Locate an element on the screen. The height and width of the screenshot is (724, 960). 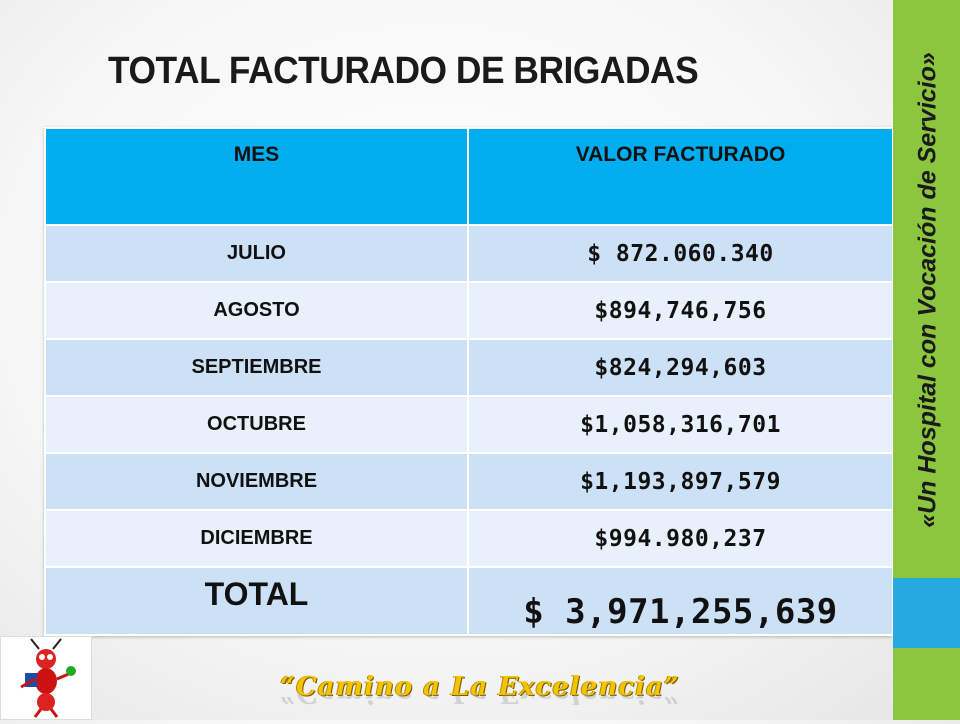
month-cell: NOVIEMBRE is located at coordinates (256, 481).